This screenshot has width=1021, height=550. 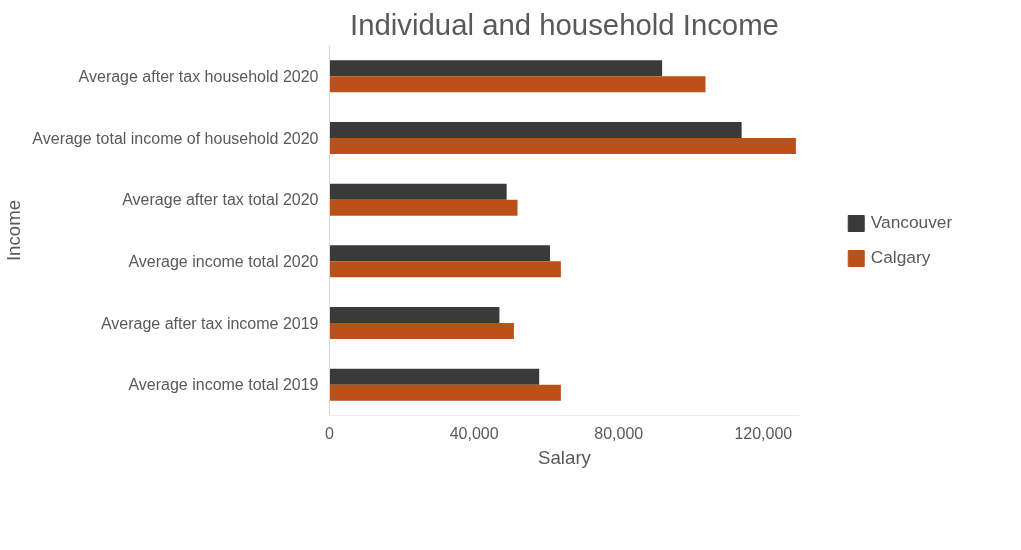 What do you see at coordinates (564, 24) in the screenshot?
I see `chart-title: Individual and household Income` at bounding box center [564, 24].